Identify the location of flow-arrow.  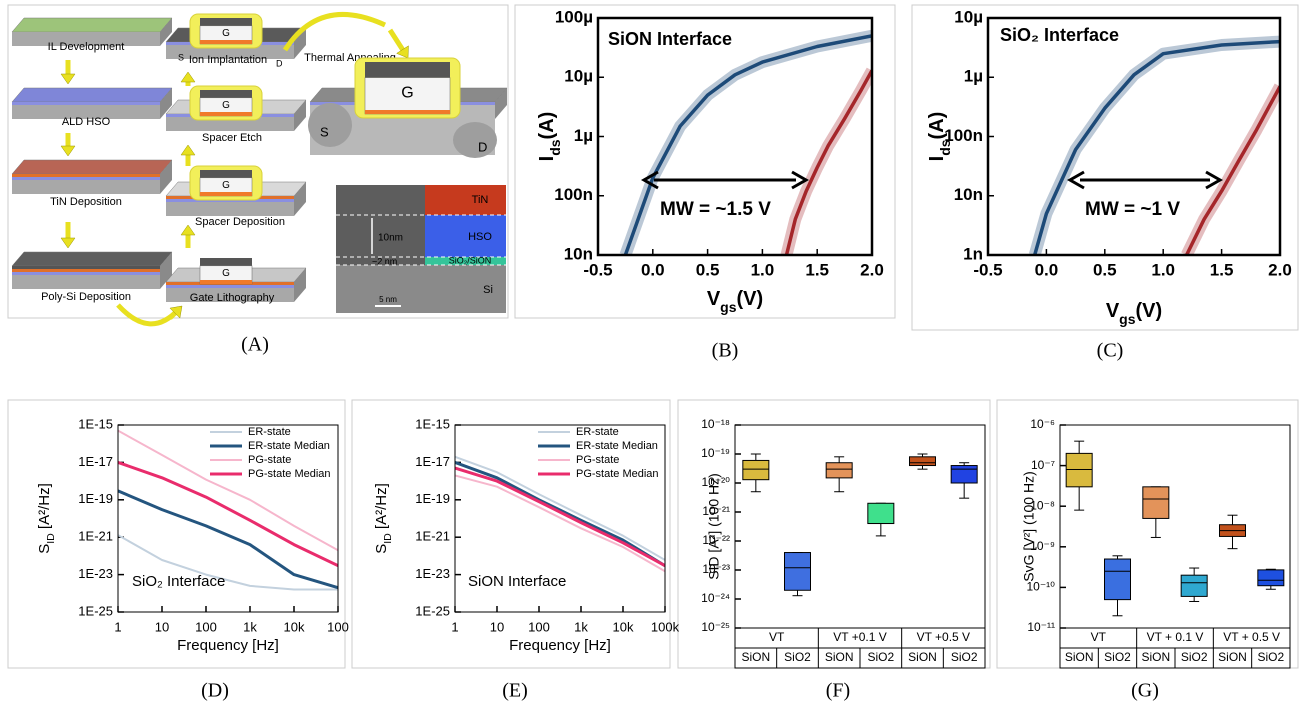
(148, 315).